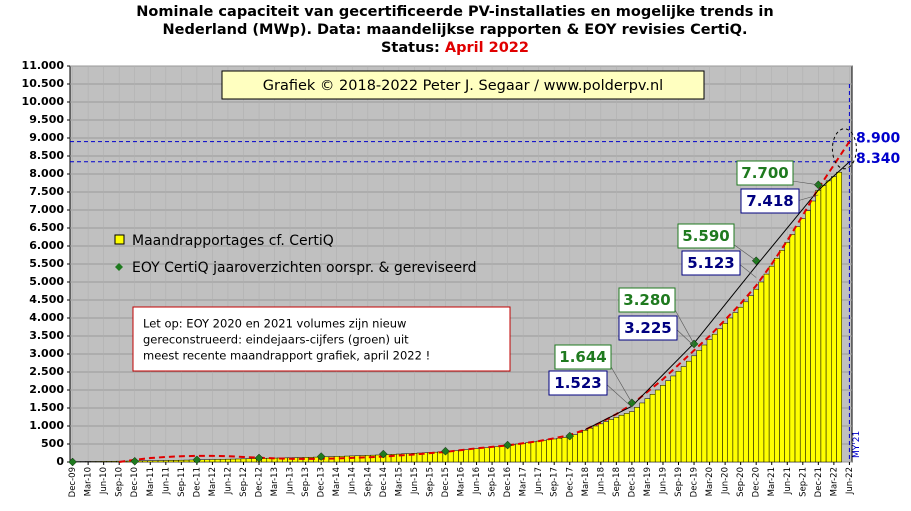 This screenshot has height=511, width=911. I want to click on x-tick-label: Jun-14, so click(353, 481).